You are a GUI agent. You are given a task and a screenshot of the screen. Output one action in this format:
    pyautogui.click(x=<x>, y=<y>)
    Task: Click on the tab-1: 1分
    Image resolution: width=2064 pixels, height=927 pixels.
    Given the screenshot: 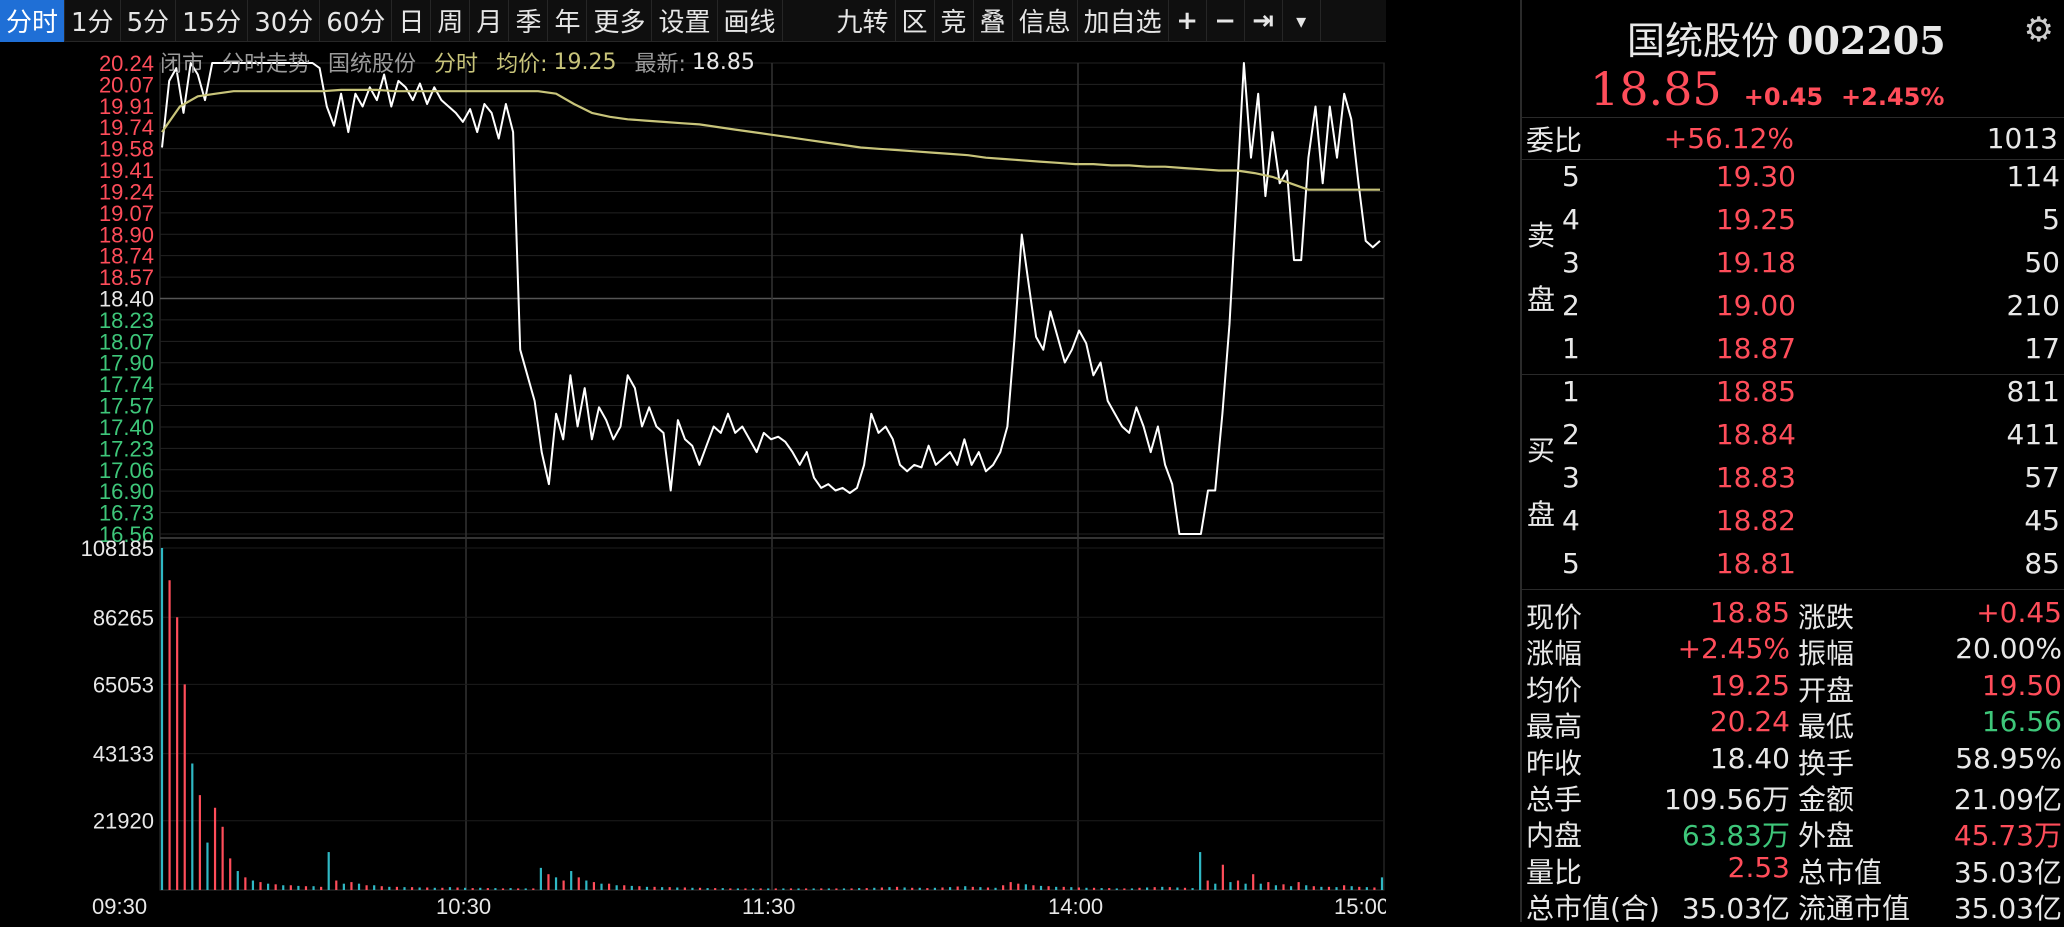 What is the action you would take?
    pyautogui.click(x=93, y=21)
    